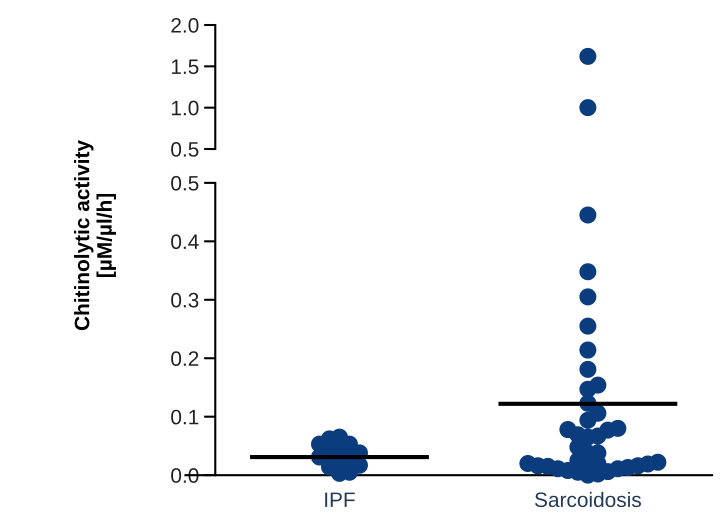  I want to click on y-axis-title: Chitinolytic activity [µM/µl/h], so click(95, 235).